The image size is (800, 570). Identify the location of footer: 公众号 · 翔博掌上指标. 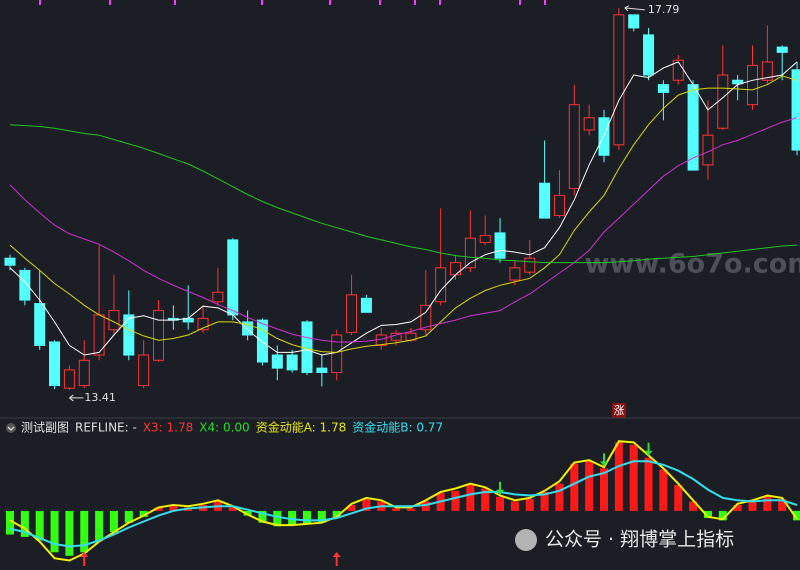
(639, 540).